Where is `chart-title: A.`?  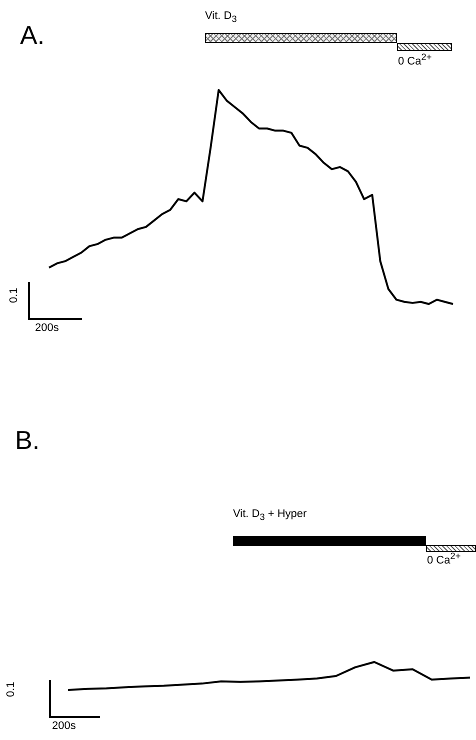 chart-title: A. is located at coordinates (32, 35).